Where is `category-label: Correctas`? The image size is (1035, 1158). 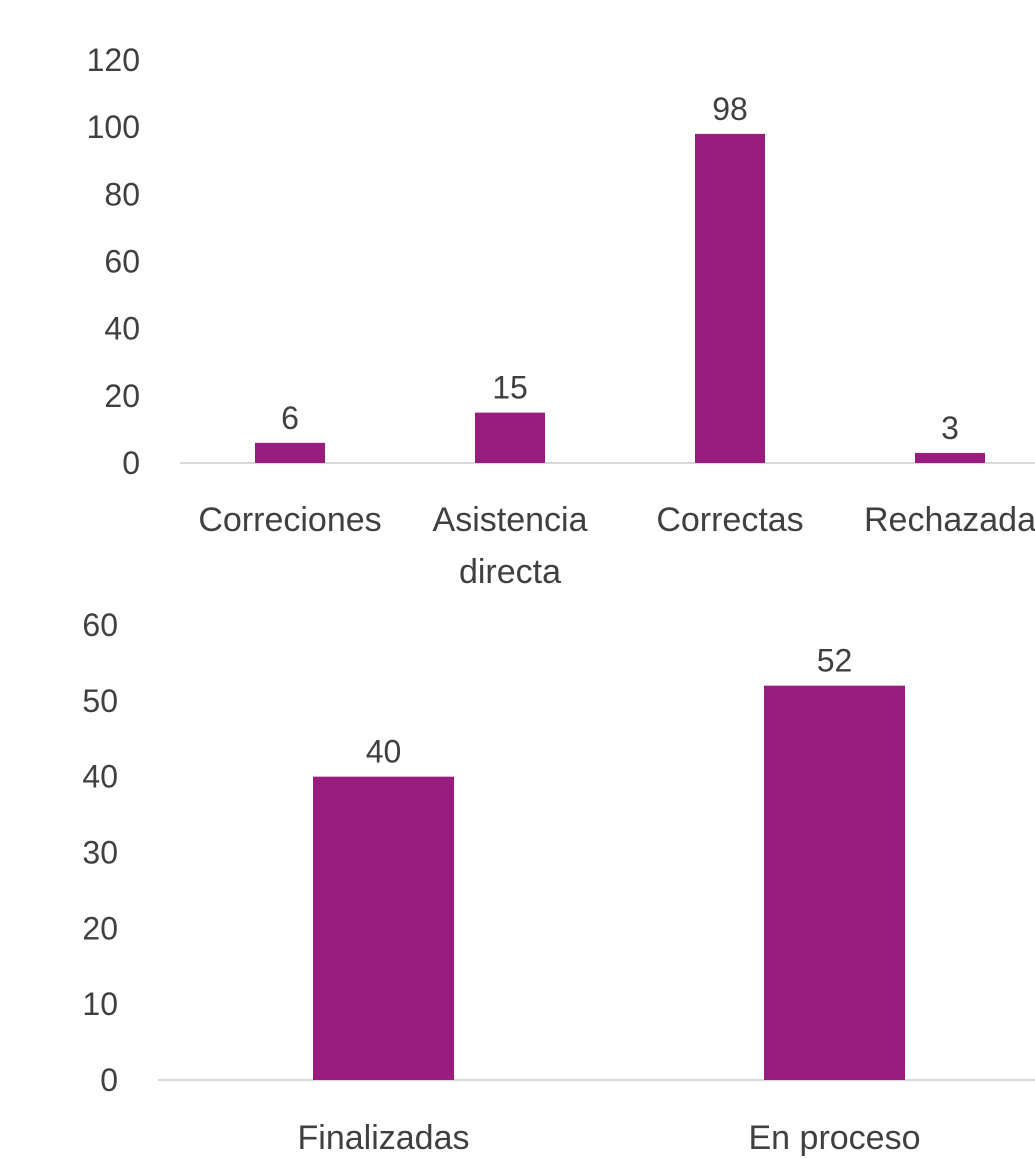 category-label: Correctas is located at coordinates (729, 520).